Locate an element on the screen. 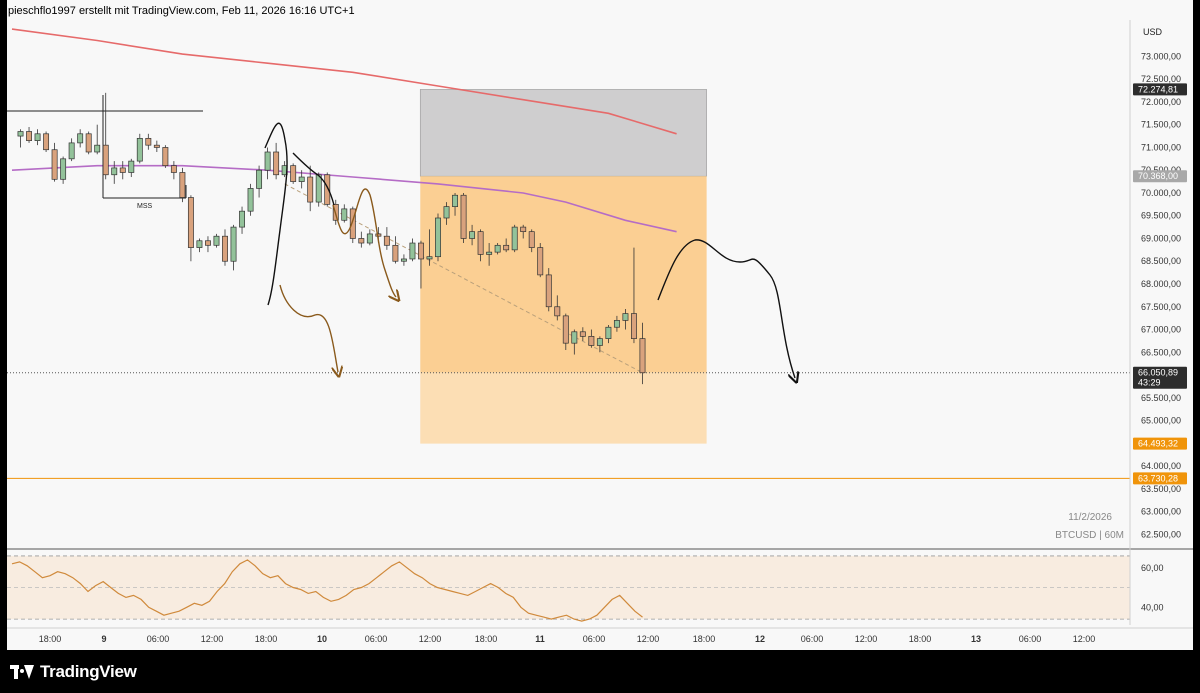 The height and width of the screenshot is (693, 1200). rsi-tick-label: 60,00 is located at coordinates (1152, 568).